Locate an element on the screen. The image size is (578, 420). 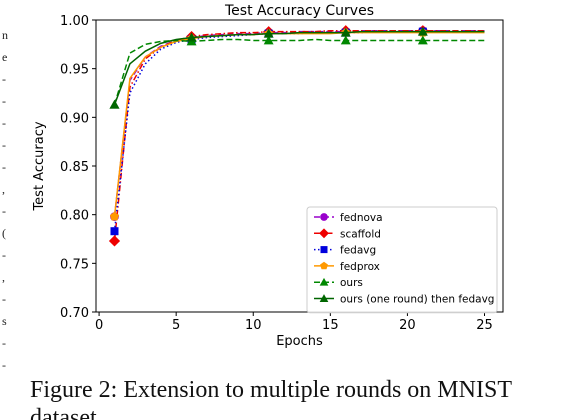
margin-mark: n is located at coordinates (5, 35).